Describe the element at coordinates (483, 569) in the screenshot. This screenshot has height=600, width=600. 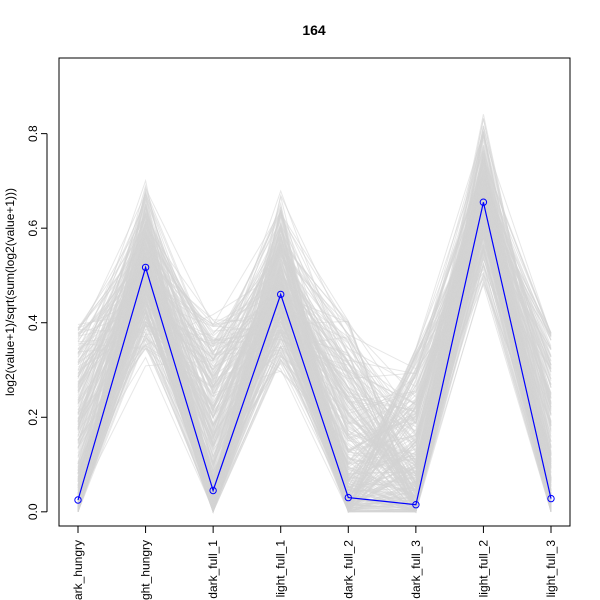
I see `x-tick-label: light_full_2` at that location.